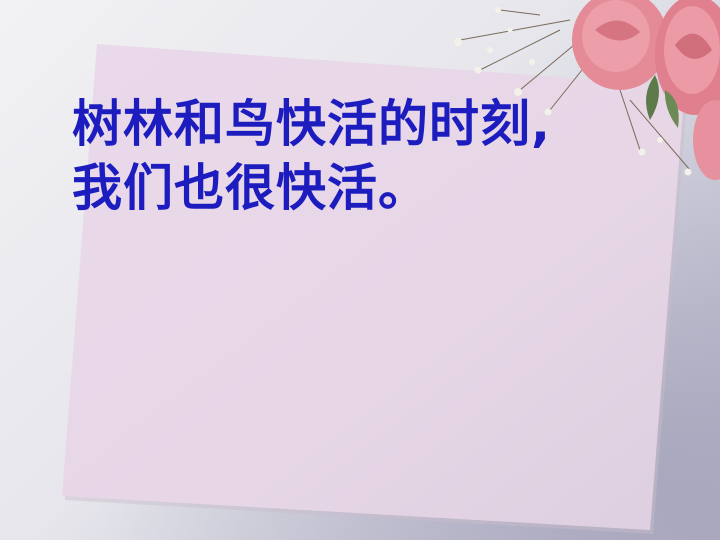 The width and height of the screenshot is (720, 540). I want to click on text-line-2: 我们也很快活。, so click(250, 188).